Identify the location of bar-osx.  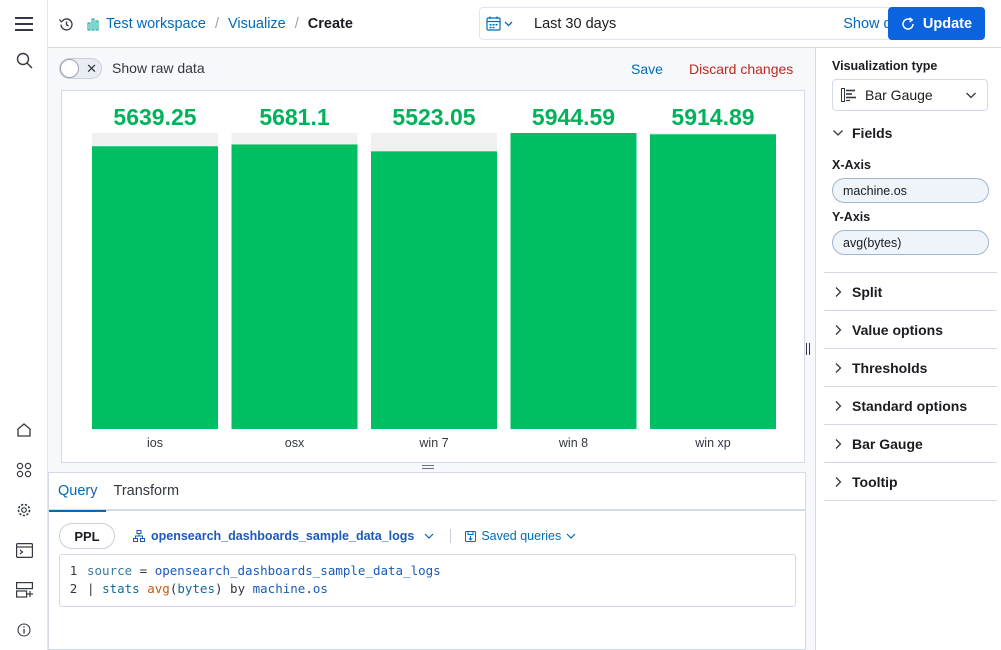
(294, 286).